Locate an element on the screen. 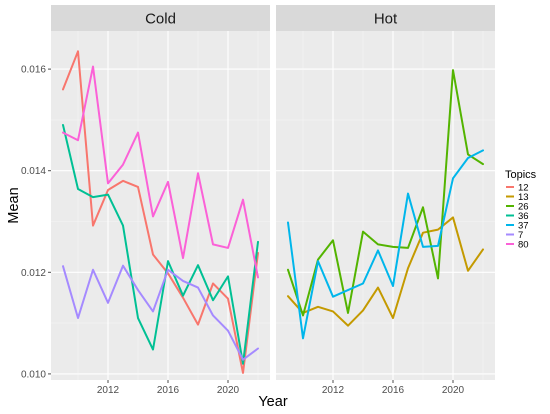  legend-label-topic-36: 36 is located at coordinates (523, 216).